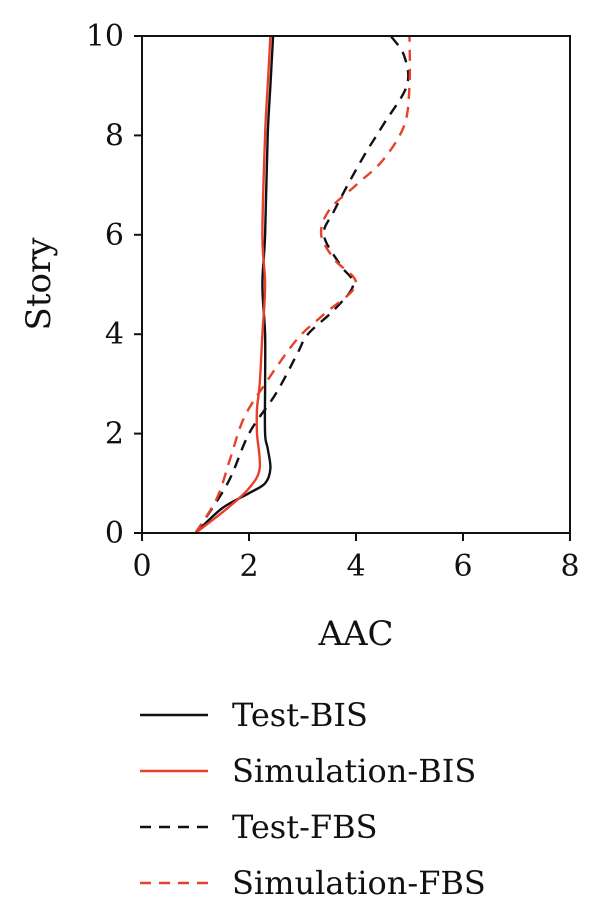  What do you see at coordinates (355, 566) in the screenshot?
I see `x-tick-label: 4` at bounding box center [355, 566].